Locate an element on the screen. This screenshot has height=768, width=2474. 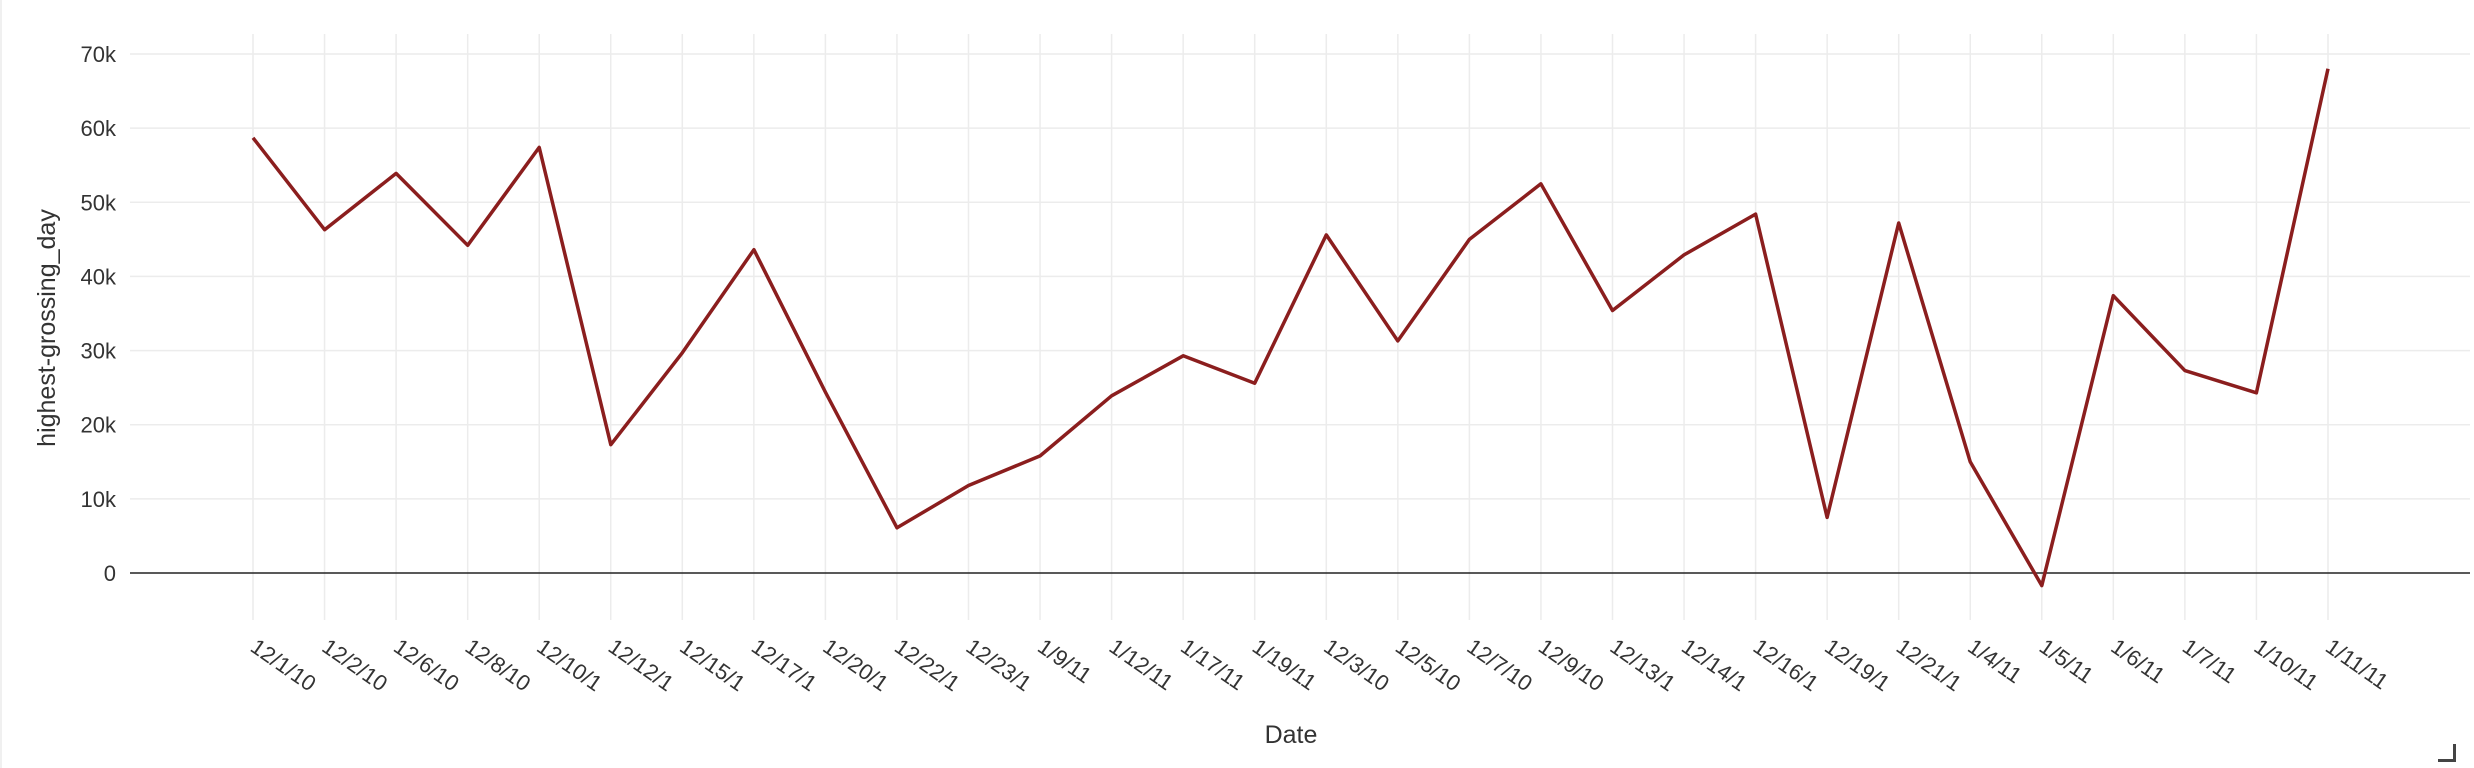
x-tick-label: 1/9/11 is located at coordinates (1064, 661).